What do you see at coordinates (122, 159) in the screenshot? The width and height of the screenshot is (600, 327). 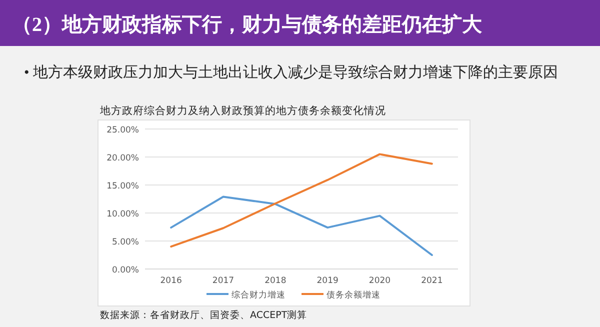 I see `y-tick-label: 20.00%` at bounding box center [122, 159].